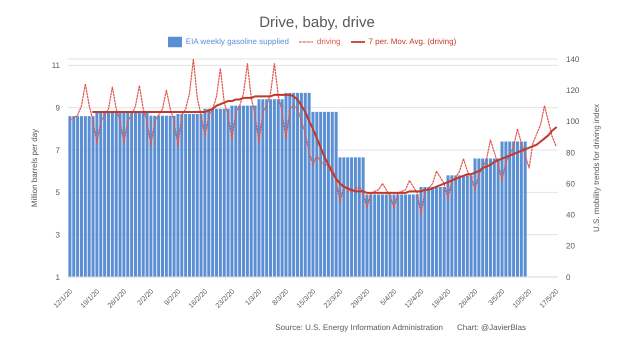 Image resolution: width=634 pixels, height=362 pixels. Describe the element at coordinates (56, 65) in the screenshot. I see `y-tick-label: 11` at that location.